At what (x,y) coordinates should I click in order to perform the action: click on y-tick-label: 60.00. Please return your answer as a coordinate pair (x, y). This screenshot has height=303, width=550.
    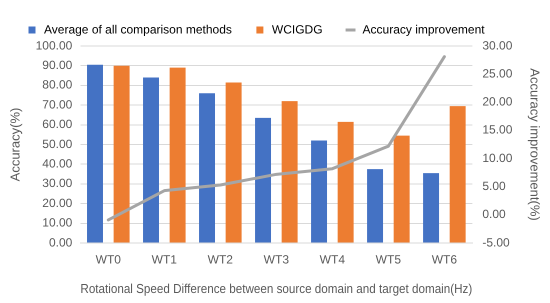
    Looking at the image, I should click on (57, 124).